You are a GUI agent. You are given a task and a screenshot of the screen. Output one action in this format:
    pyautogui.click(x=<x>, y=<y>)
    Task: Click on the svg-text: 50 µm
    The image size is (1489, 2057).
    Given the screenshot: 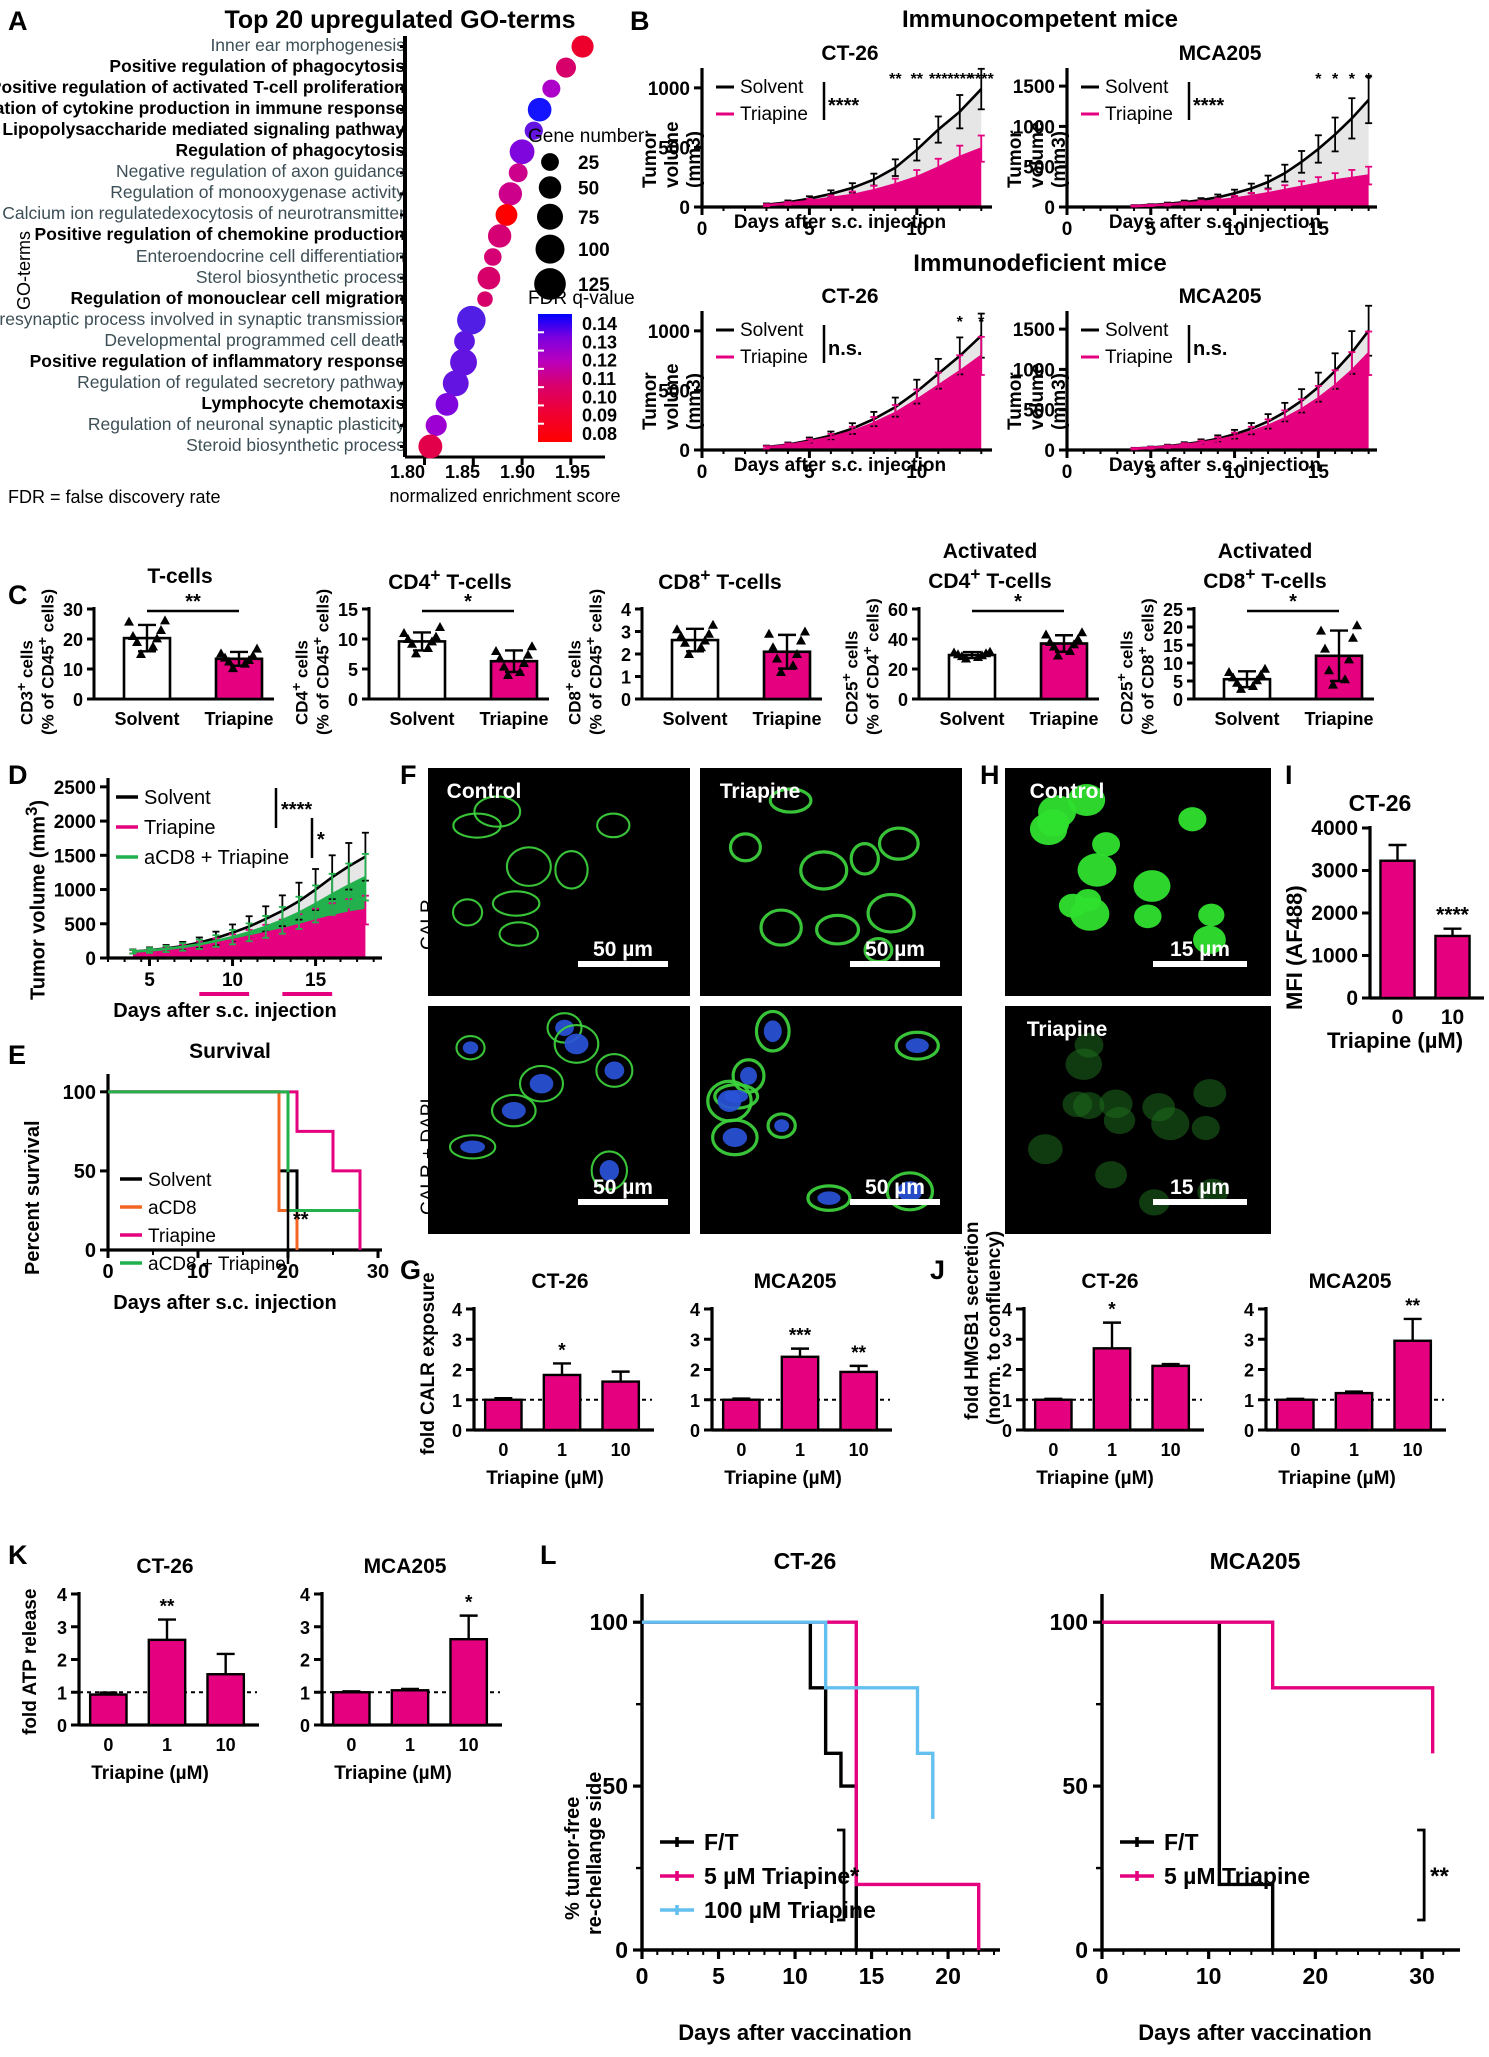 What is the action you would take?
    pyautogui.click(x=623, y=1187)
    